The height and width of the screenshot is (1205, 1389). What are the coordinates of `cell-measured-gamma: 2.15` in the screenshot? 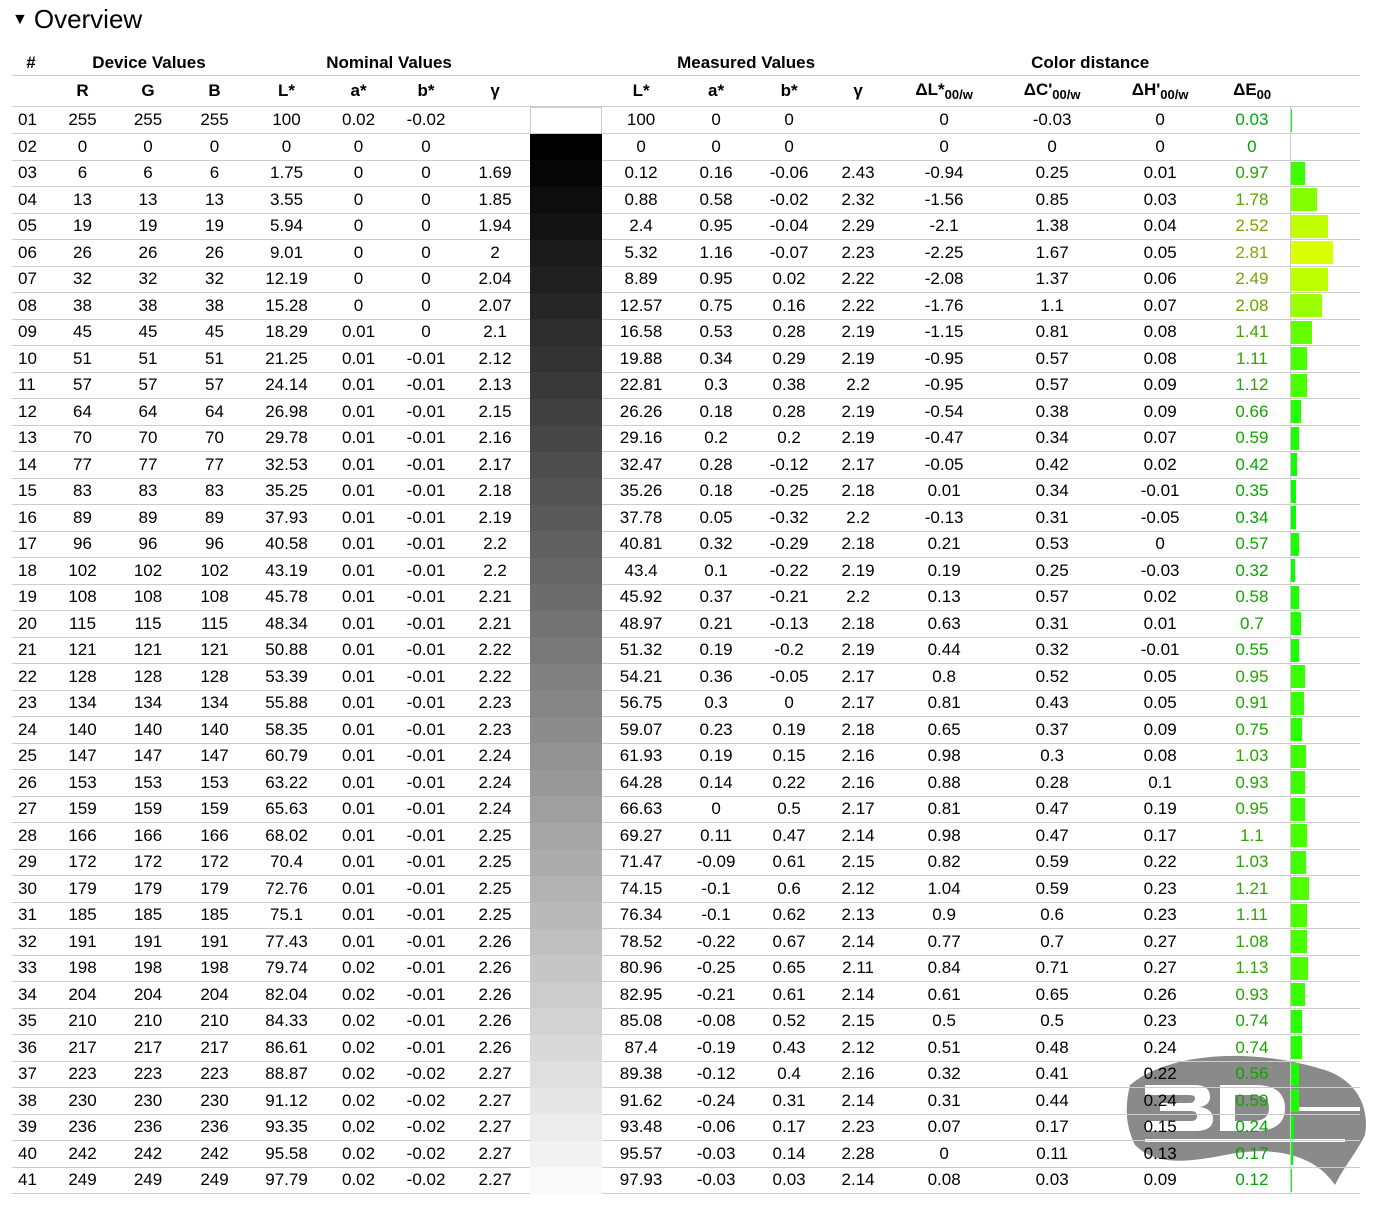 It's located at (858, 1021).